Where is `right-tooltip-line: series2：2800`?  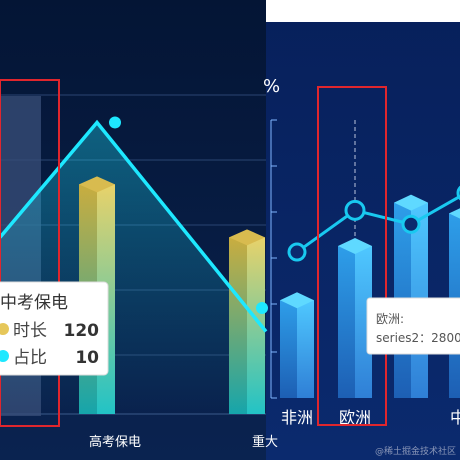
right-tooltip-line: series2：2800 is located at coordinates (418, 338).